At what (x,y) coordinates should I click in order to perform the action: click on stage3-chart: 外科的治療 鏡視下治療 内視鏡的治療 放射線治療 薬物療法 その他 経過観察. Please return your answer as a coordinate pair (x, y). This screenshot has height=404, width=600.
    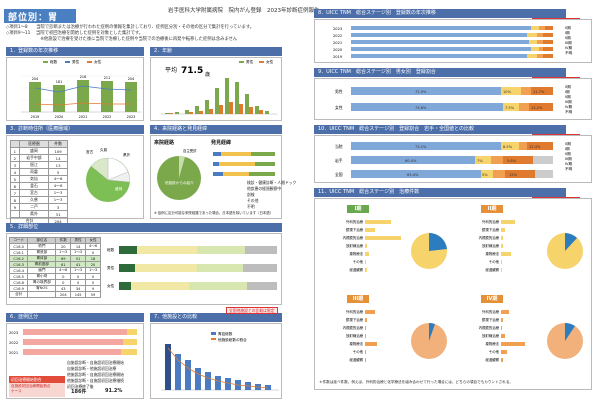
    Looking at the image, I should click on (395, 335).